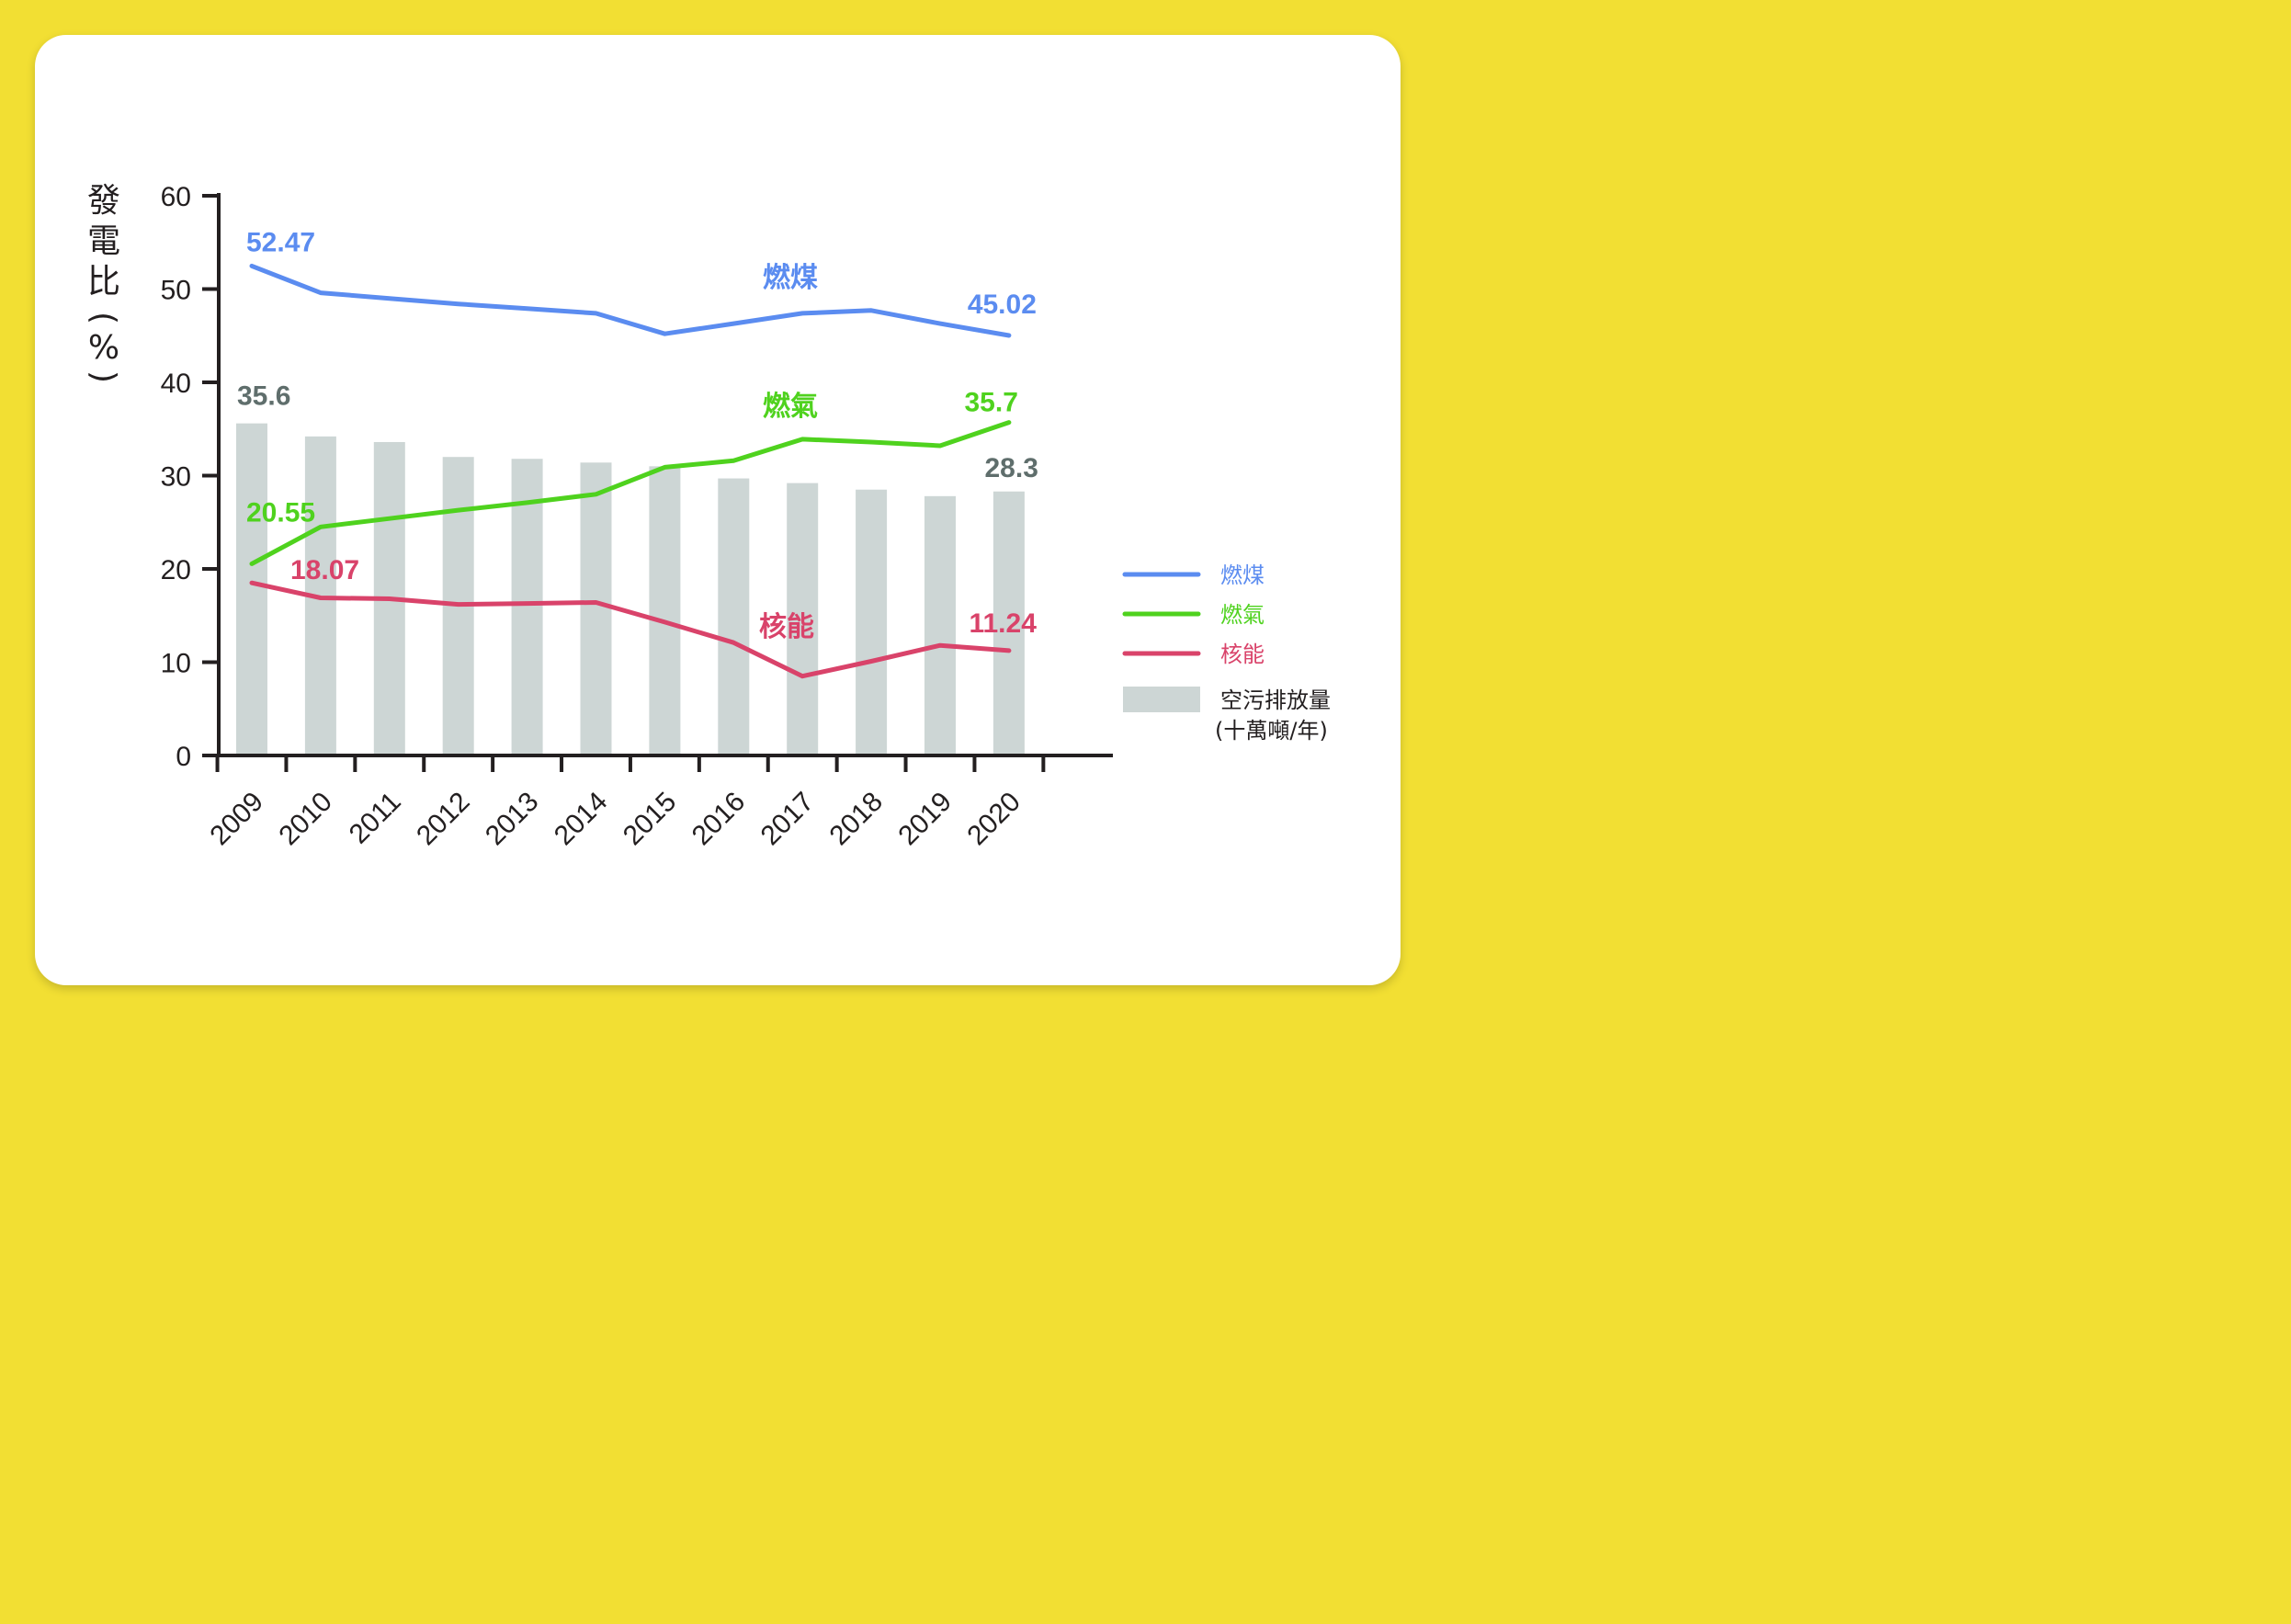 This screenshot has width=2291, height=1624. What do you see at coordinates (1271, 731) in the screenshot?
I see `legend-label-emission-unit: (十萬噸/年)` at bounding box center [1271, 731].